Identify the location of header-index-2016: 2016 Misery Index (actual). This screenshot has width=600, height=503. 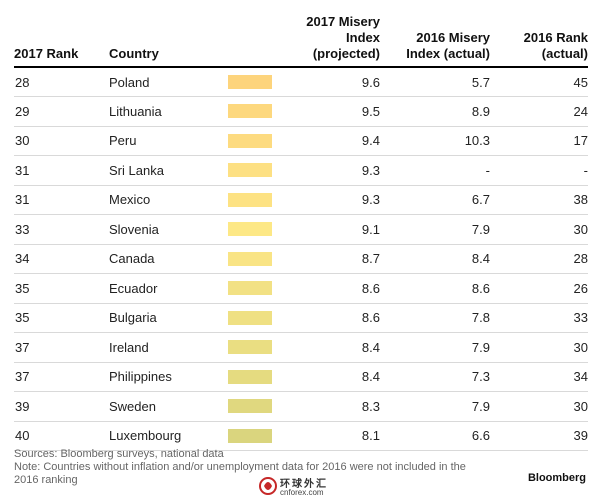
(435, 40).